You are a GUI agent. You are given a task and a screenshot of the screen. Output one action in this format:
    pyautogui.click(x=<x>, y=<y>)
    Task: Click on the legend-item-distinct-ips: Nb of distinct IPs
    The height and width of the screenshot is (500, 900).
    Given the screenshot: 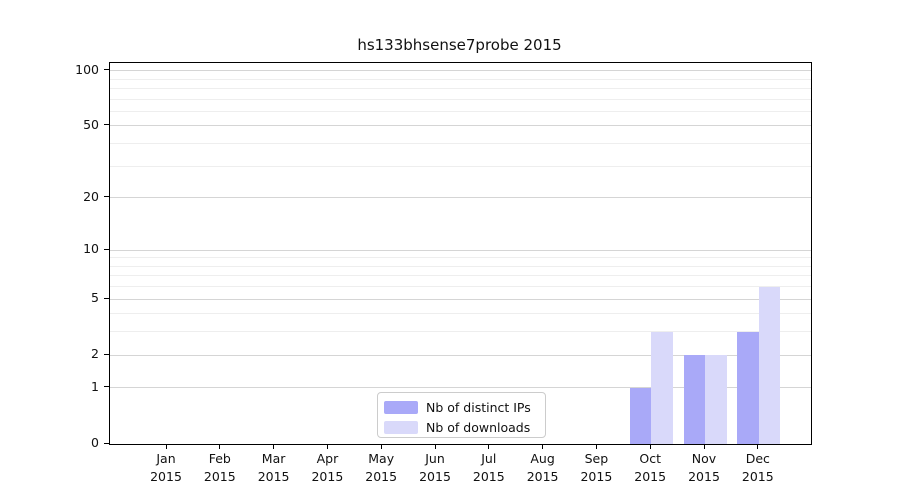 What is the action you would take?
    pyautogui.click(x=460, y=407)
    